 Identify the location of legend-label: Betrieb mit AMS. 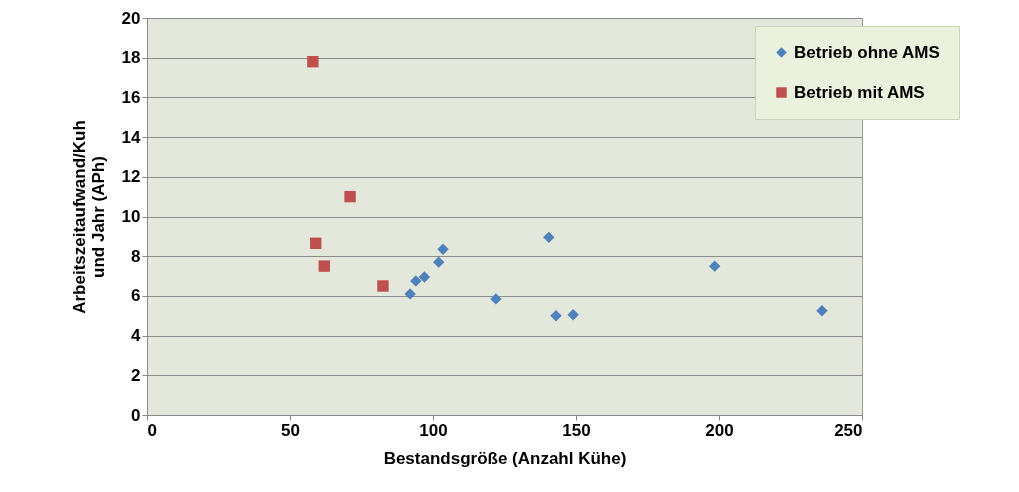
(859, 92).